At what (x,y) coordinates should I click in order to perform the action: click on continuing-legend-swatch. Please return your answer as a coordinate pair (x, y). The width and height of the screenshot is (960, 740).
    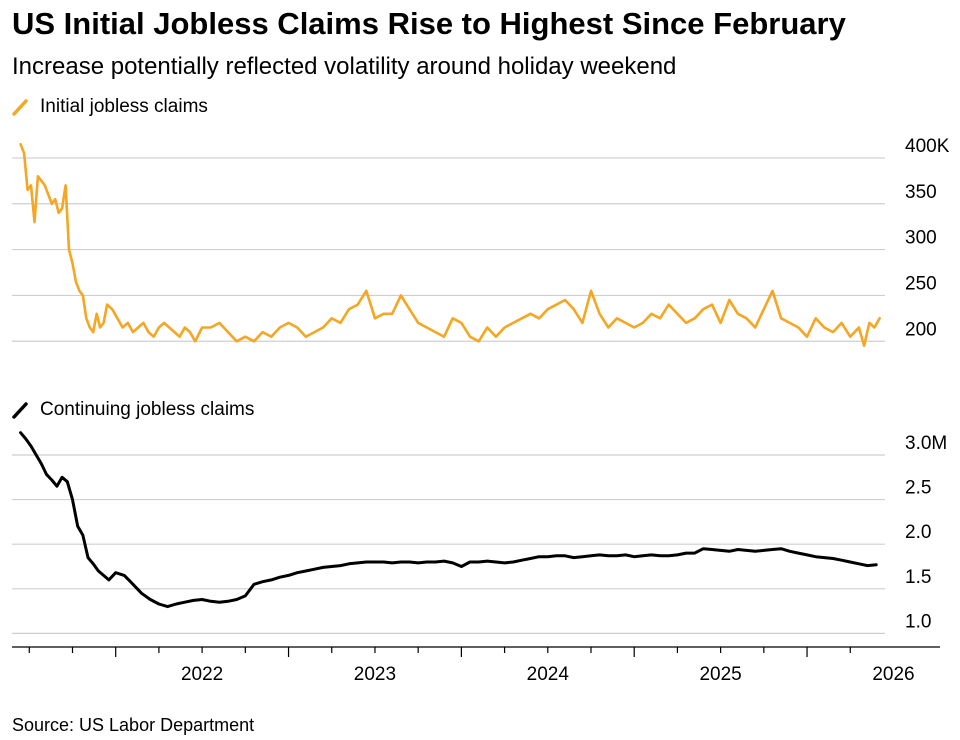
    Looking at the image, I should click on (20, 410).